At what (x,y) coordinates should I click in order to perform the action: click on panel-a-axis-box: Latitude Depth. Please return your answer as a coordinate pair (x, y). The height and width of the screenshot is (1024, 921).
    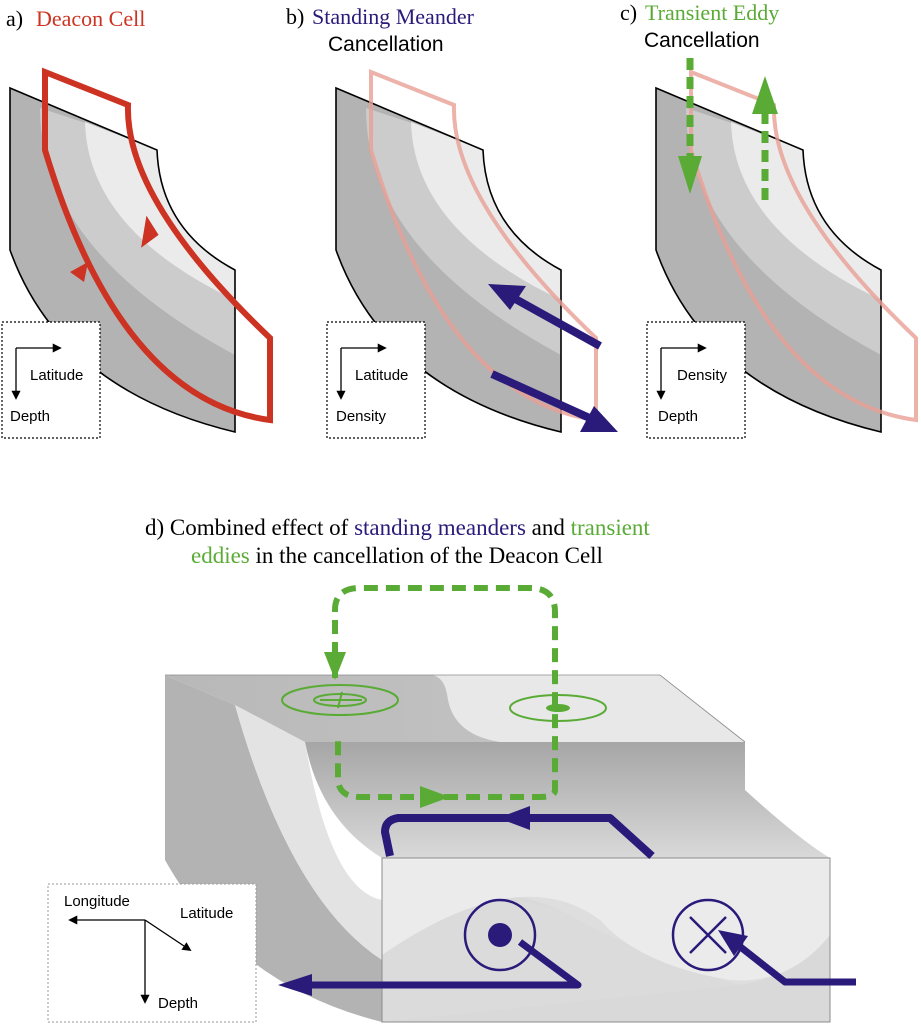
    Looking at the image, I should click on (51, 380).